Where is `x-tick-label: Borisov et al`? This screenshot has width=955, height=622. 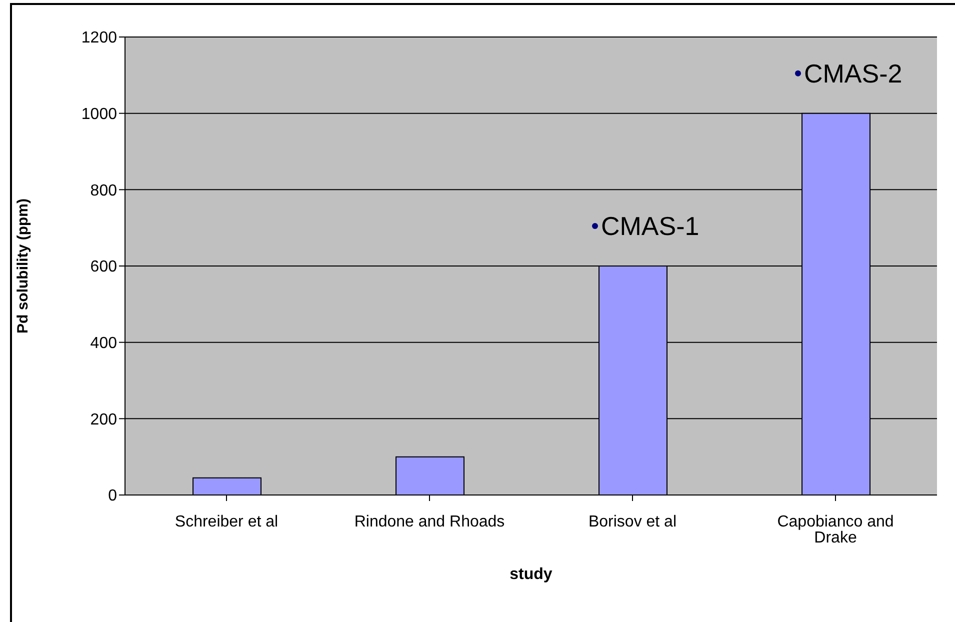 x-tick-label: Borisov et al is located at coordinates (632, 521).